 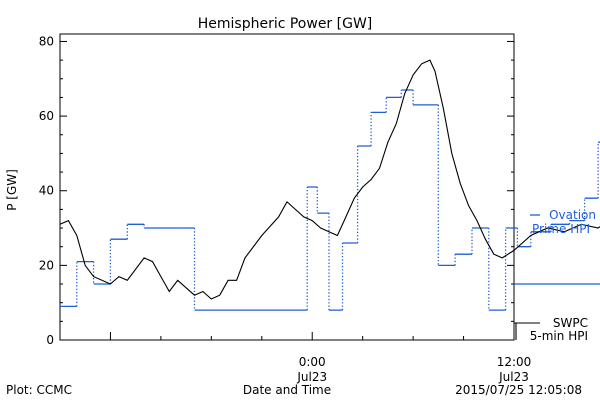 I want to click on y-axis-label: P [GW], so click(x=12, y=190).